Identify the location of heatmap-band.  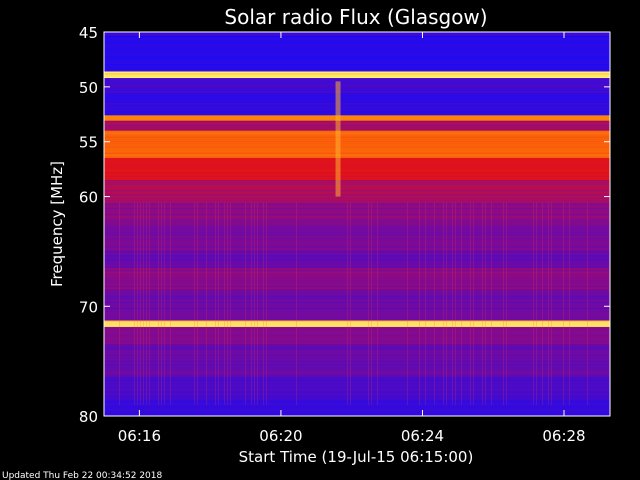
(357, 75).